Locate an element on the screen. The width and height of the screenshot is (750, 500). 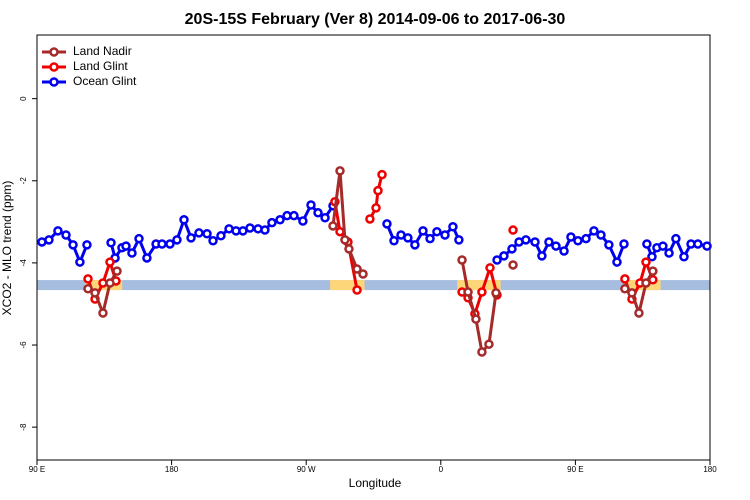
legend-label: Land Glint is located at coordinates (100, 66).